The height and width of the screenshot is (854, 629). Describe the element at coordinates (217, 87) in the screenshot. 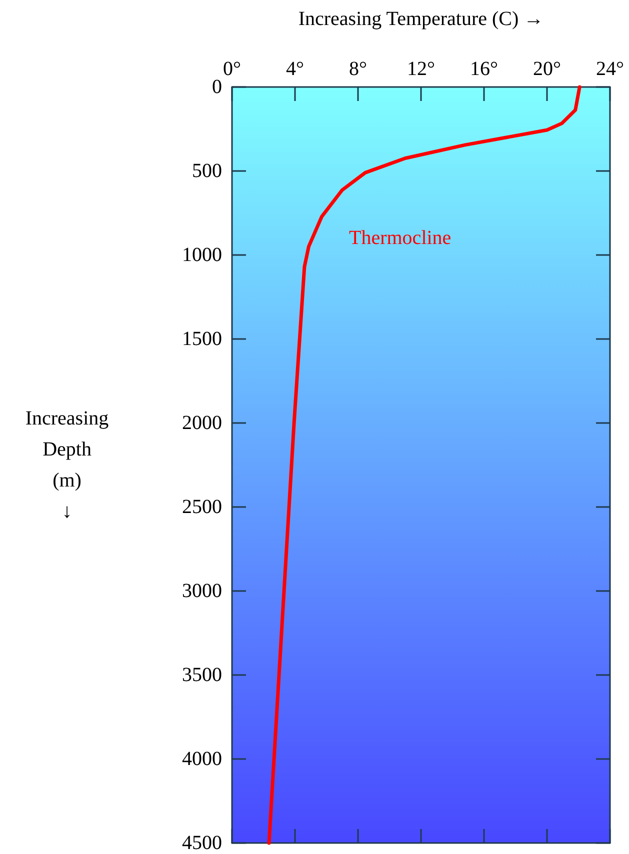

I see `y-tick-label: 0` at that location.